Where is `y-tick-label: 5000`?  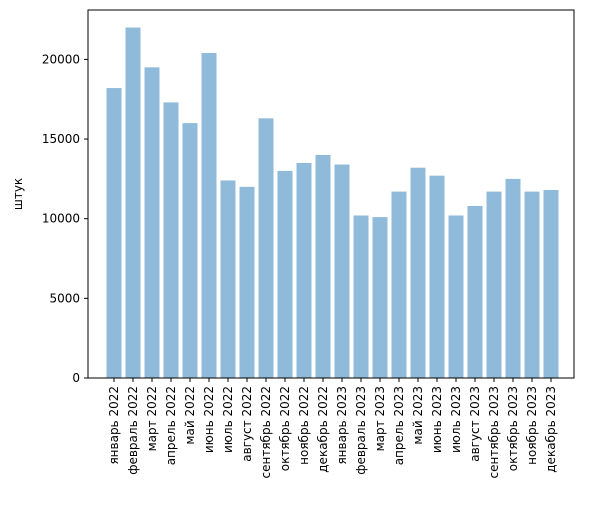 y-tick-label: 5000 is located at coordinates (64, 298).